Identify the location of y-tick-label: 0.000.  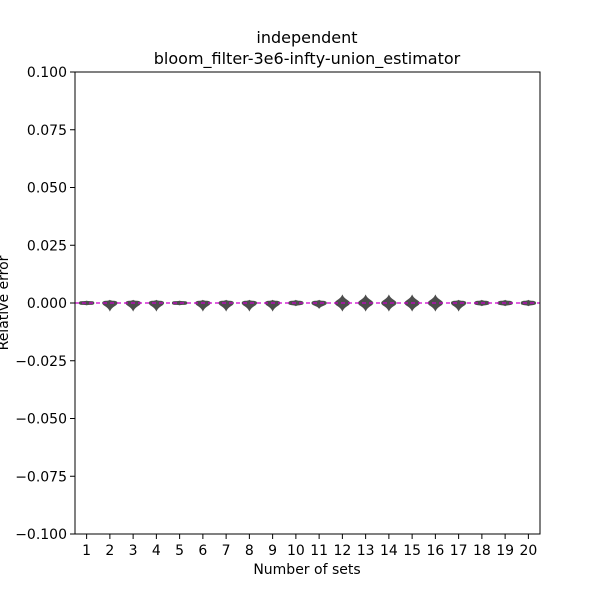
(47, 304).